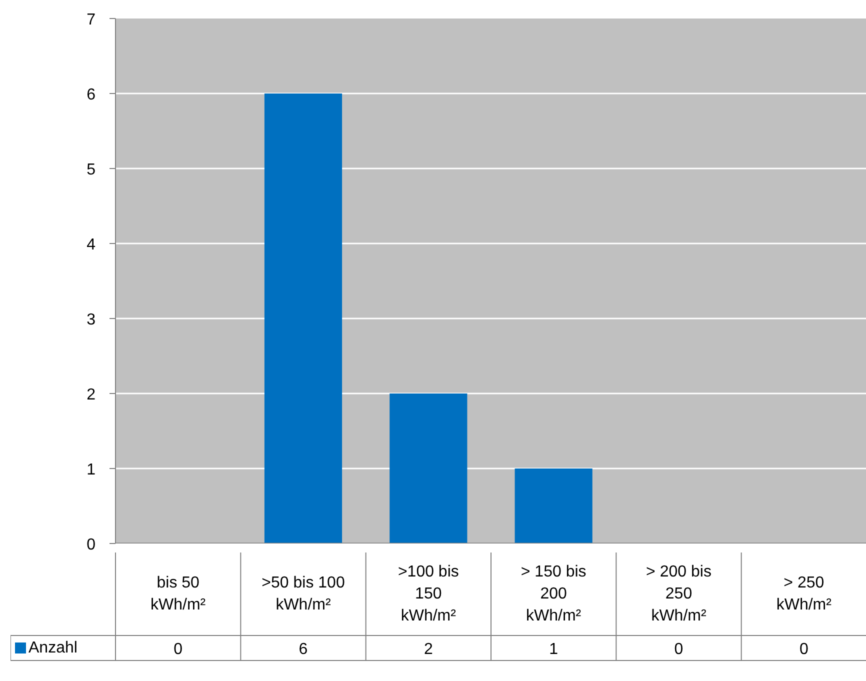  Describe the element at coordinates (91, 95) in the screenshot. I see `y-tick-label: 6` at that location.